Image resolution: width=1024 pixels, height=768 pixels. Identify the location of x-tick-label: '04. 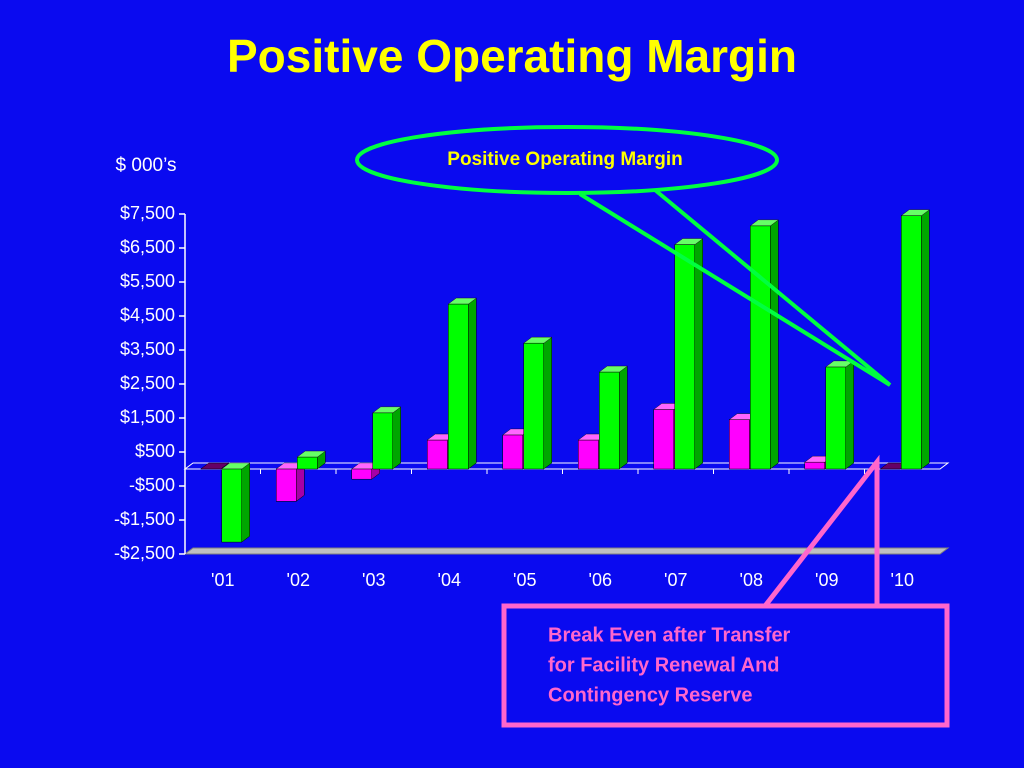
(449, 580).